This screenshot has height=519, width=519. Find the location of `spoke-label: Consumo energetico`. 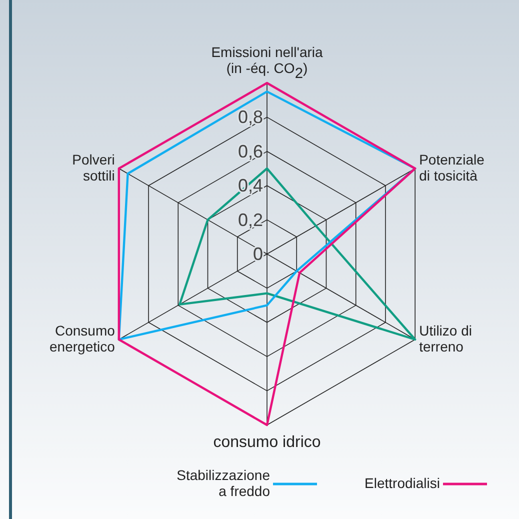

spoke-label: Consumo energetico is located at coordinates (83, 338).